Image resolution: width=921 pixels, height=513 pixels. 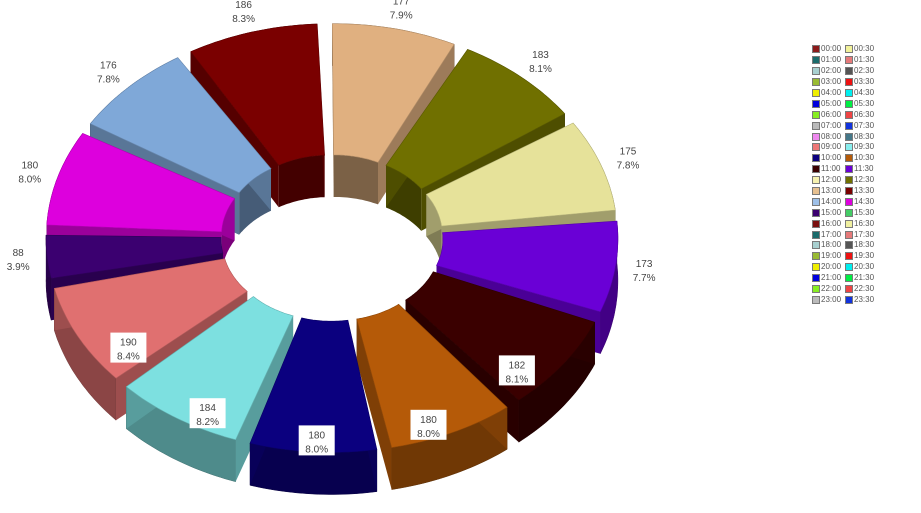 What do you see at coordinates (861, 234) in the screenshot?
I see `legend-item: 17:30` at bounding box center [861, 234].